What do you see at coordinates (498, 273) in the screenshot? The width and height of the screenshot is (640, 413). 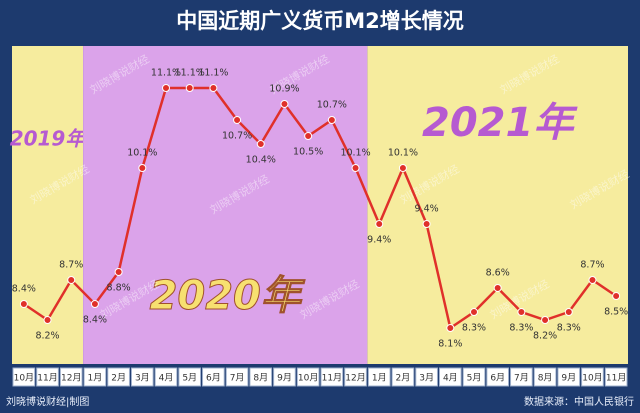 I see `data-label: 8.6%` at bounding box center [498, 273].